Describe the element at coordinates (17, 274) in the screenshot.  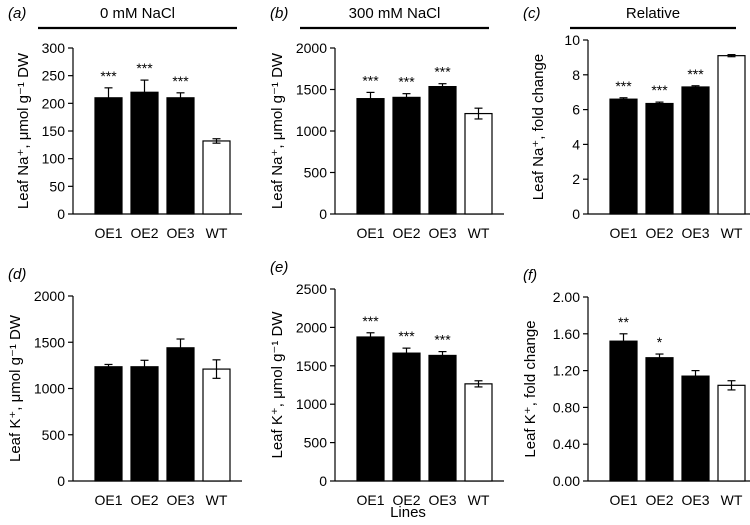
I see `panel-label: (d)` at that location.